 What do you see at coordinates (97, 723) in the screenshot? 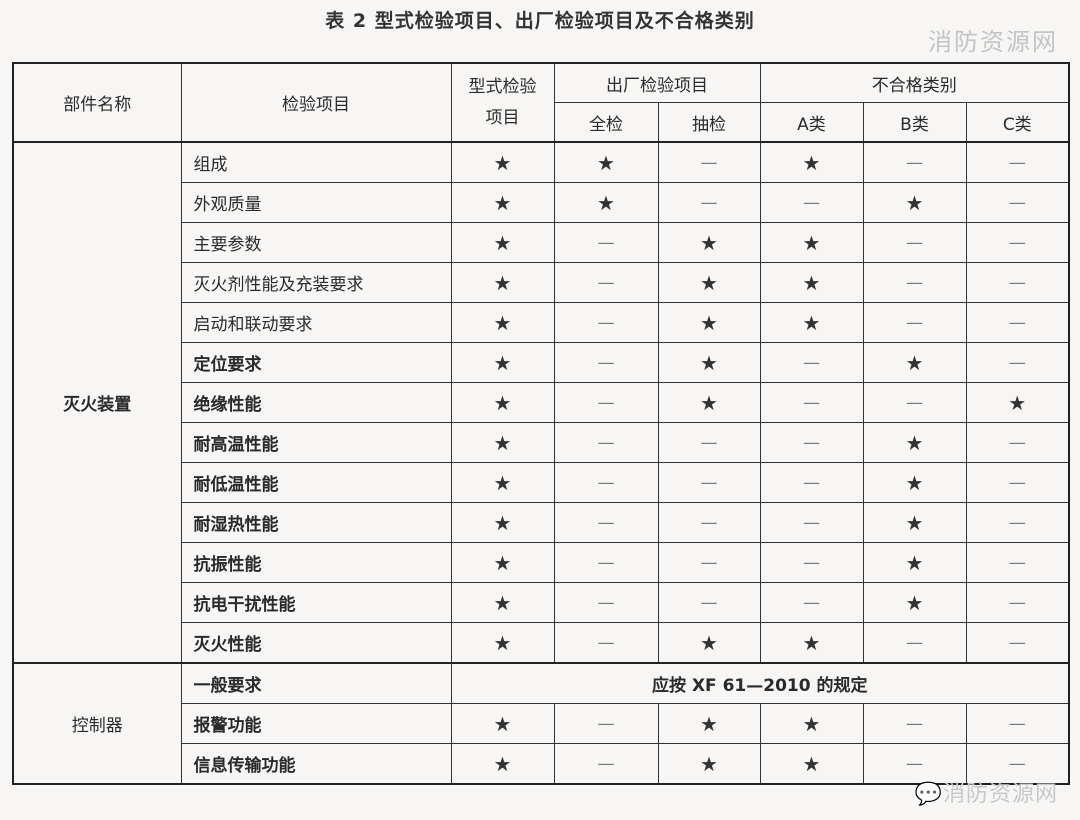
I see `part-name-cell: 控制器` at bounding box center [97, 723].